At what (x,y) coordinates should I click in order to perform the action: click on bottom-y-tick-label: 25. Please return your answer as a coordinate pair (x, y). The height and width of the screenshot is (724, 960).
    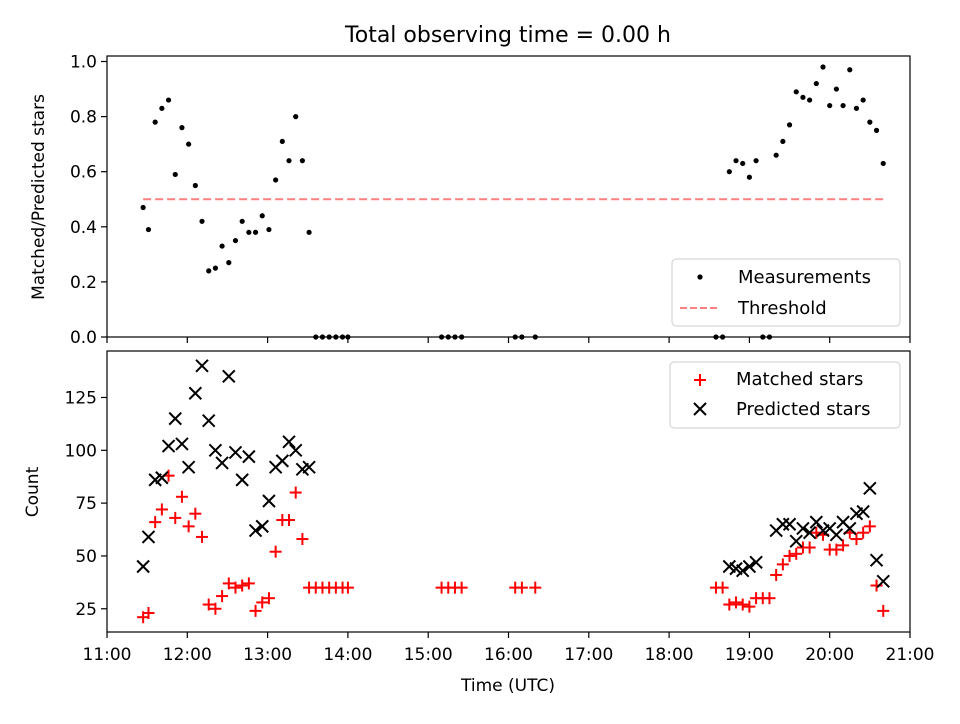
    Looking at the image, I should click on (86, 610).